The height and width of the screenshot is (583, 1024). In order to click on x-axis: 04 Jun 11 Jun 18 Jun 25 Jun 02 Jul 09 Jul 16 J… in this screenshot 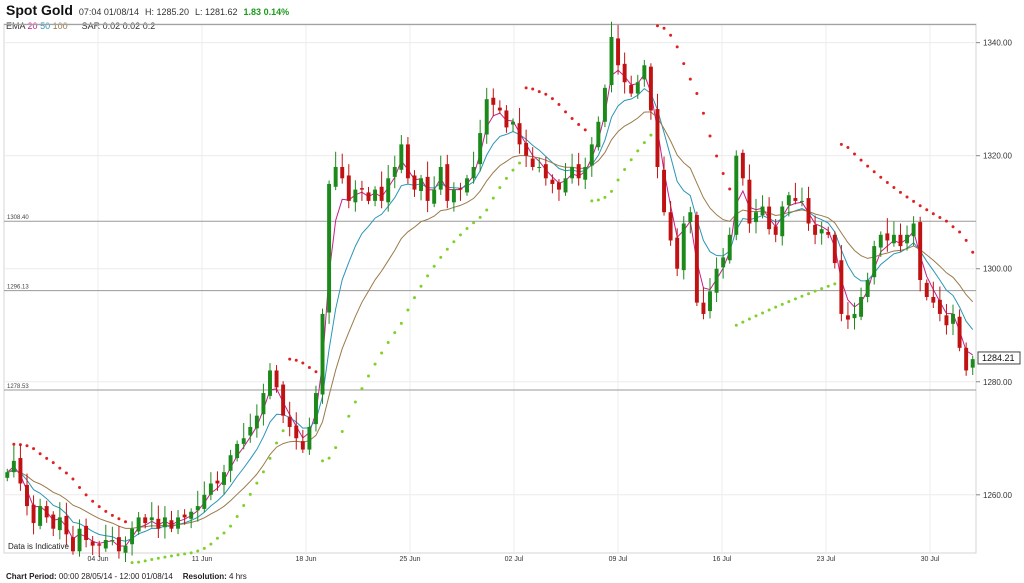, I will do `click(513, 559)`.